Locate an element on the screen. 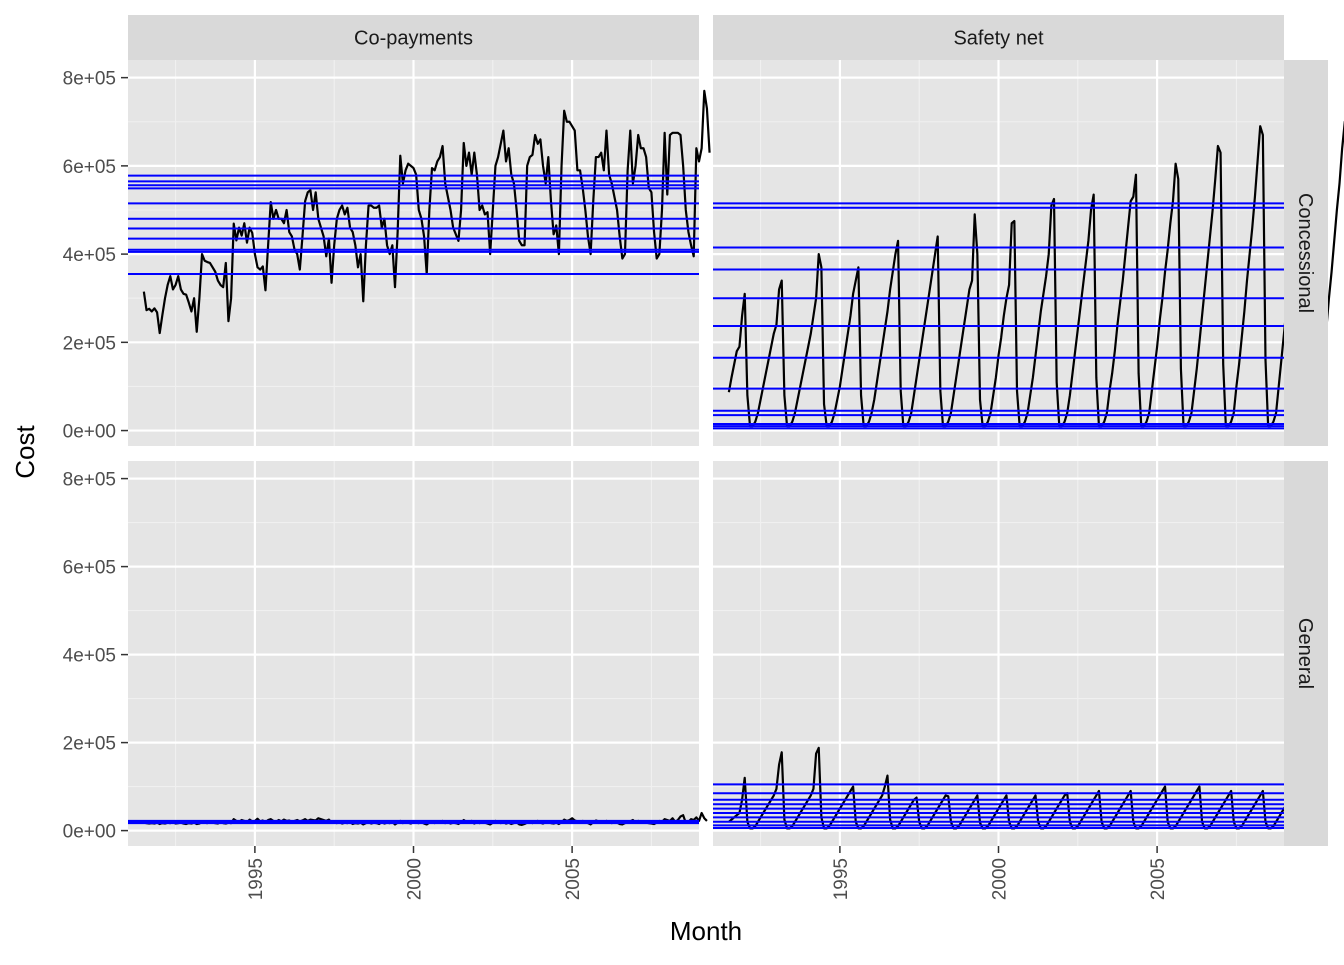 This screenshot has height=965, width=1344. strip-top-label: Safety net is located at coordinates (998, 39).